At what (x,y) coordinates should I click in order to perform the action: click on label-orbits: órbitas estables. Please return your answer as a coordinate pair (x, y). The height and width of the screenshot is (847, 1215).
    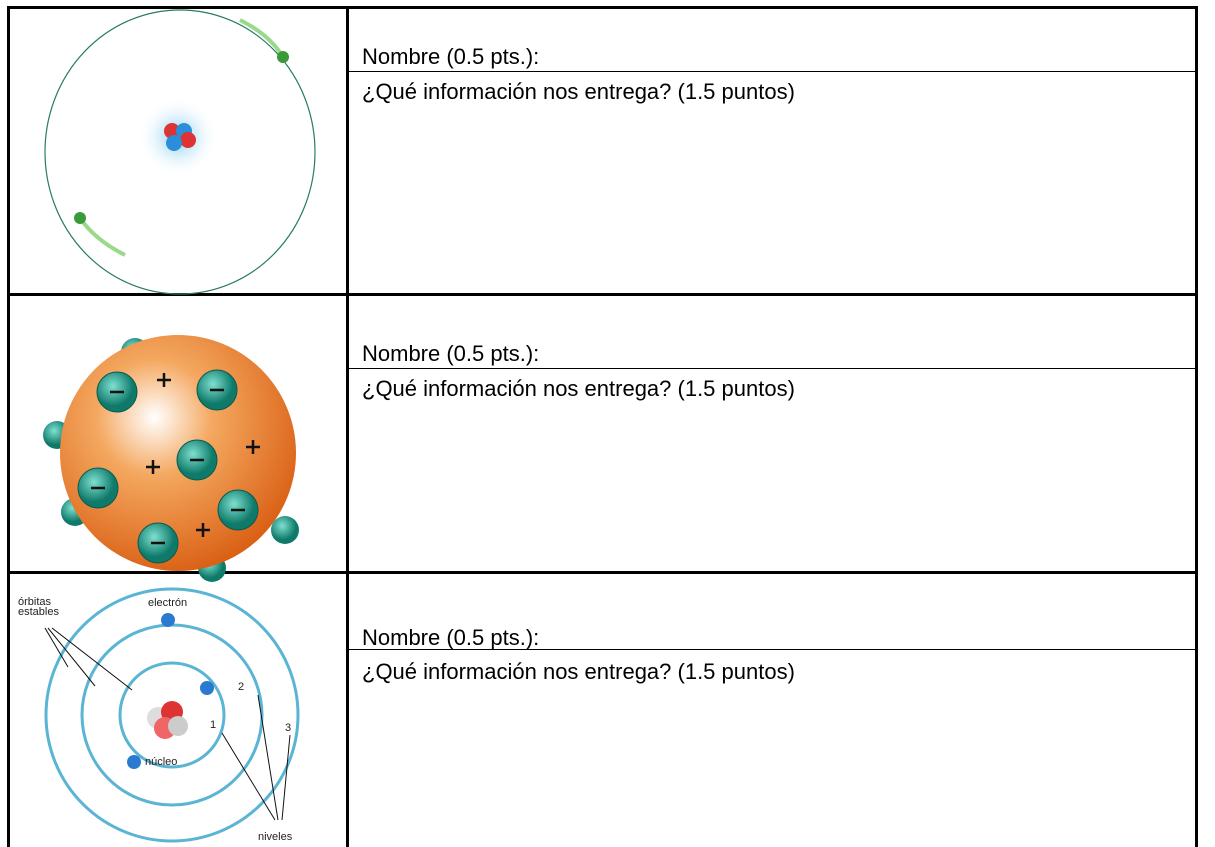
    Looking at the image, I should click on (38, 607).